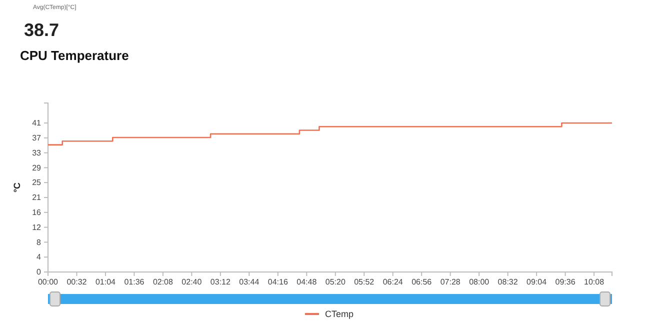 The image size is (660, 325). Describe the element at coordinates (37, 212) in the screenshot. I see `y-tick-label: 16` at that location.